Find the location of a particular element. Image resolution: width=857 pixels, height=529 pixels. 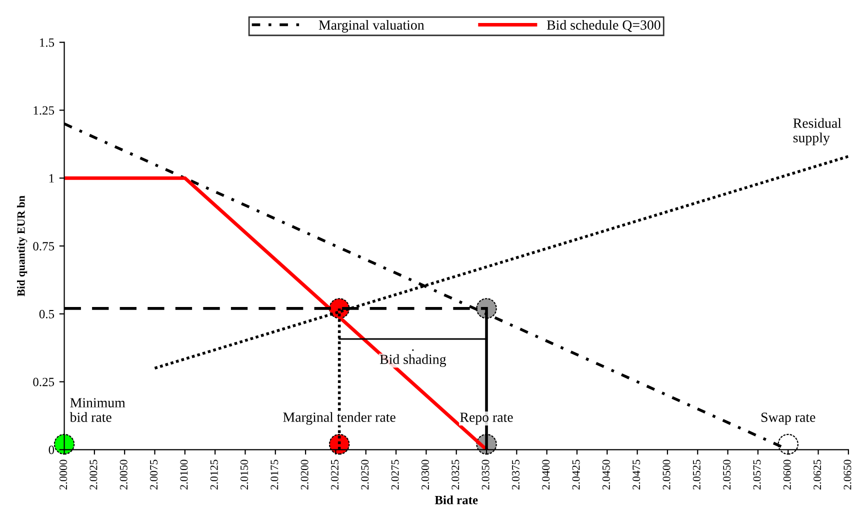

x-tick-label: 2.0600 is located at coordinates (787, 475).